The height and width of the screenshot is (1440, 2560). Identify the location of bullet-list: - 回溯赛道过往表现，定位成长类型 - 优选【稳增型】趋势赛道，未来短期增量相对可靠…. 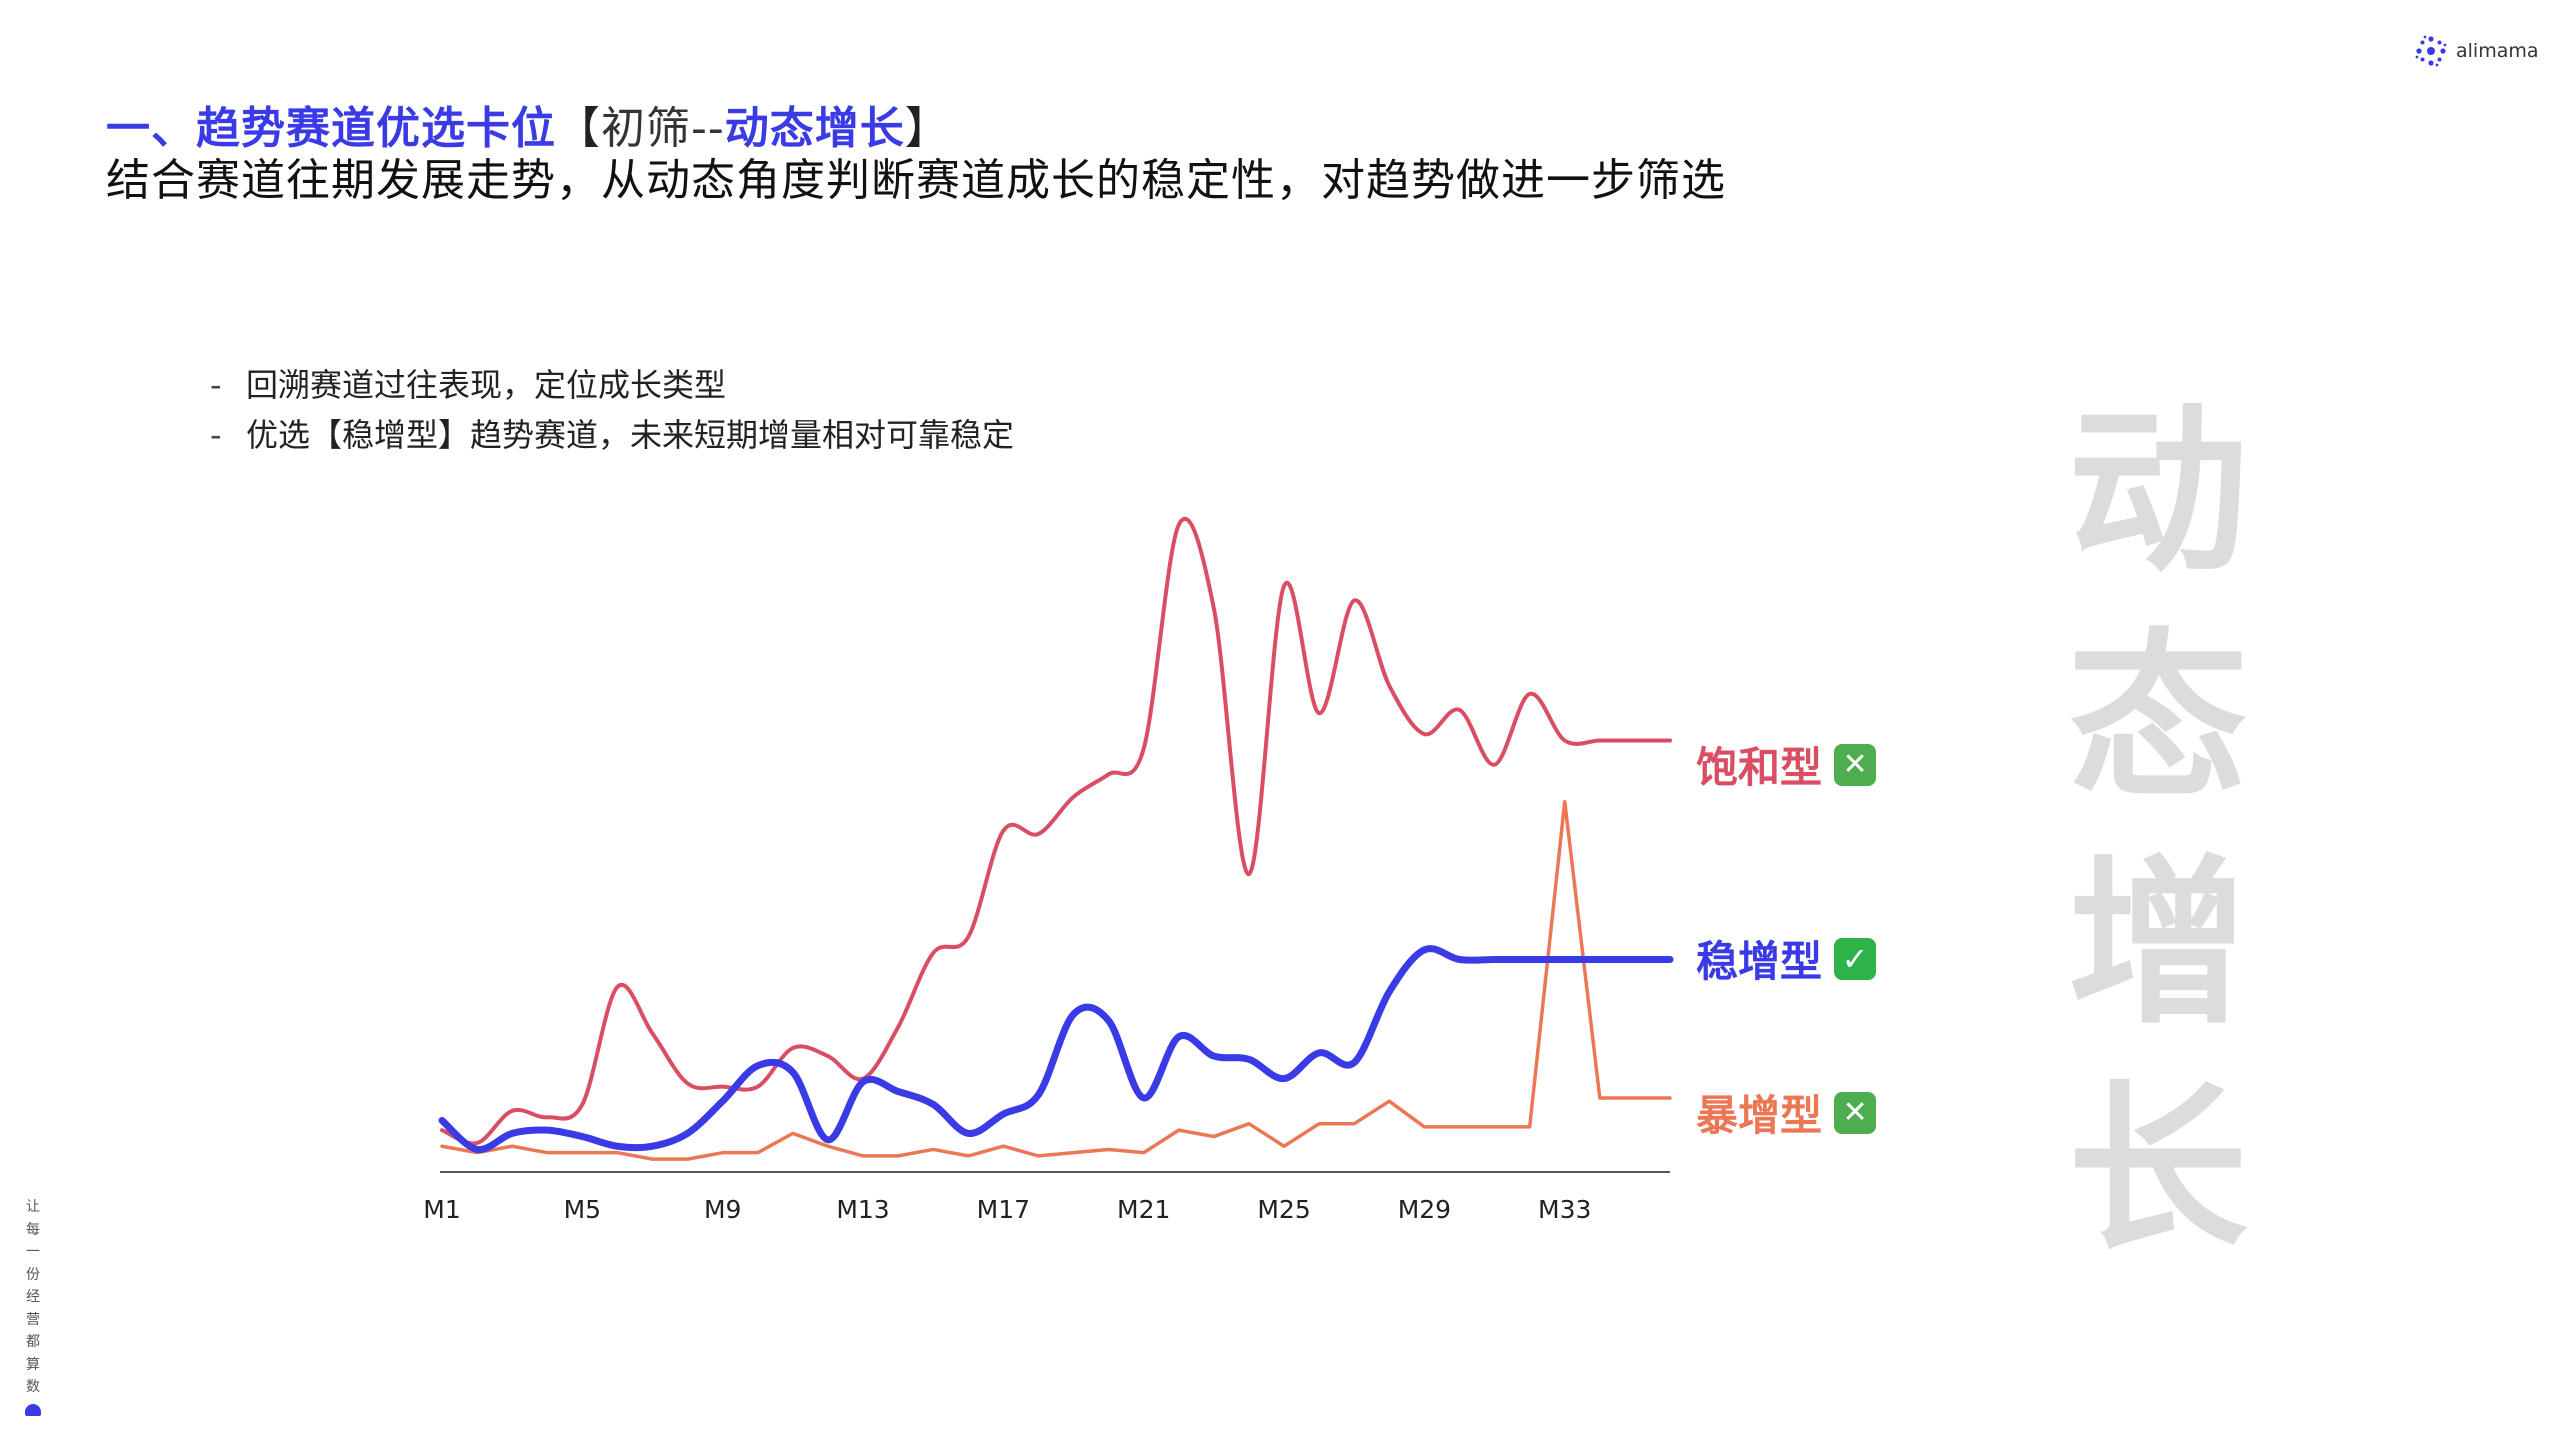
(612, 410).